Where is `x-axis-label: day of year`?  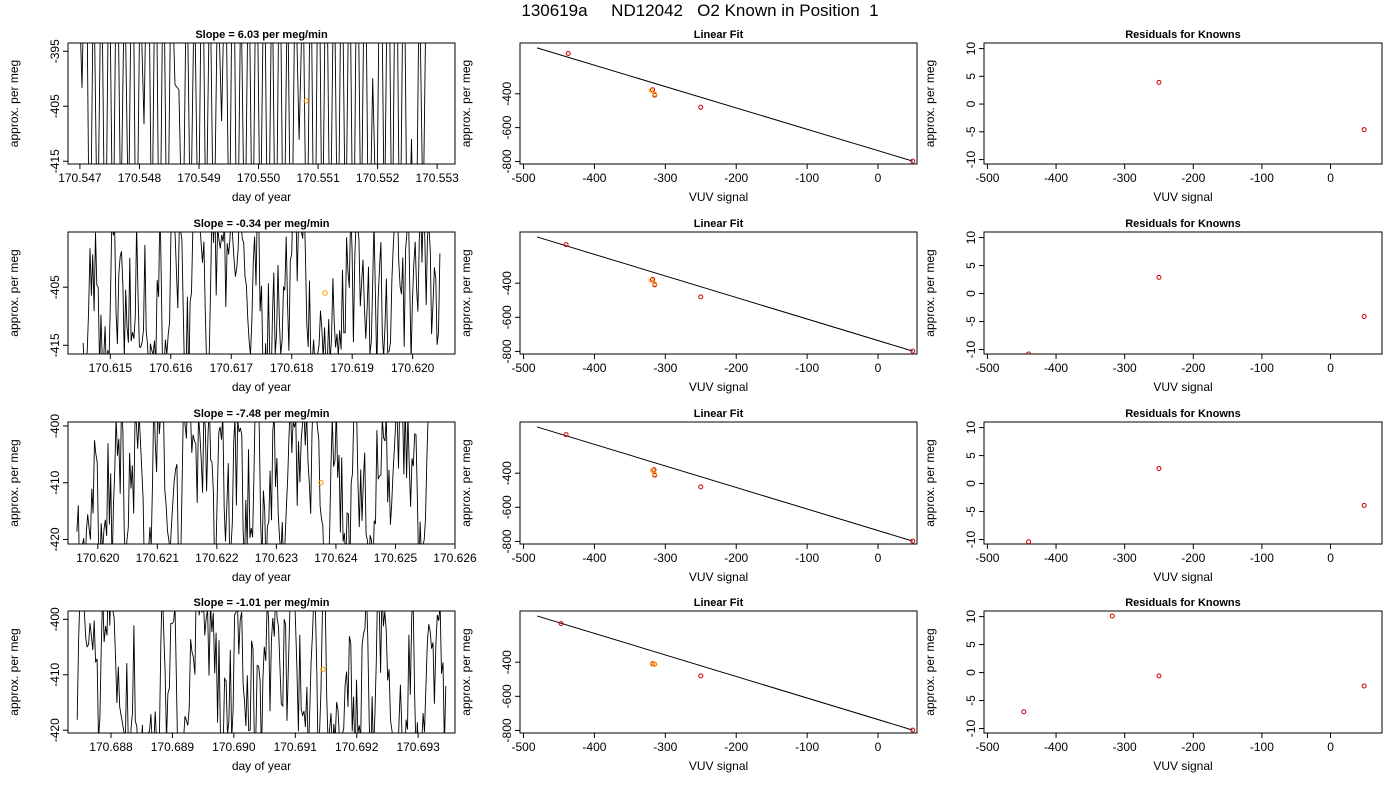 x-axis-label: day of year is located at coordinates (261, 197).